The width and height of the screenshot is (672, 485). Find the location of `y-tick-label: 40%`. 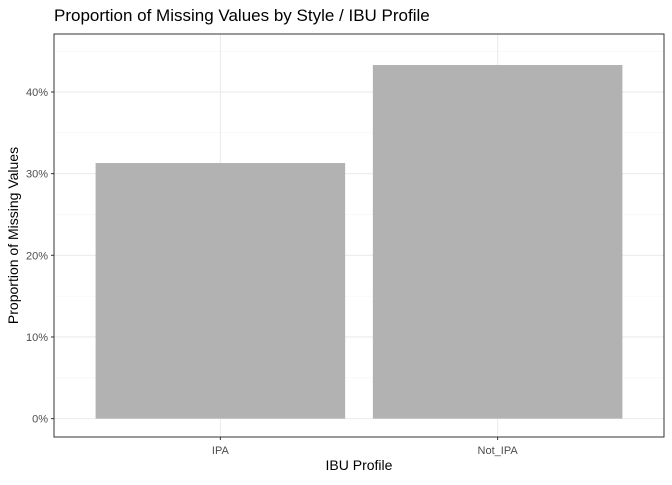

y-tick-label: 40% is located at coordinates (37, 93).